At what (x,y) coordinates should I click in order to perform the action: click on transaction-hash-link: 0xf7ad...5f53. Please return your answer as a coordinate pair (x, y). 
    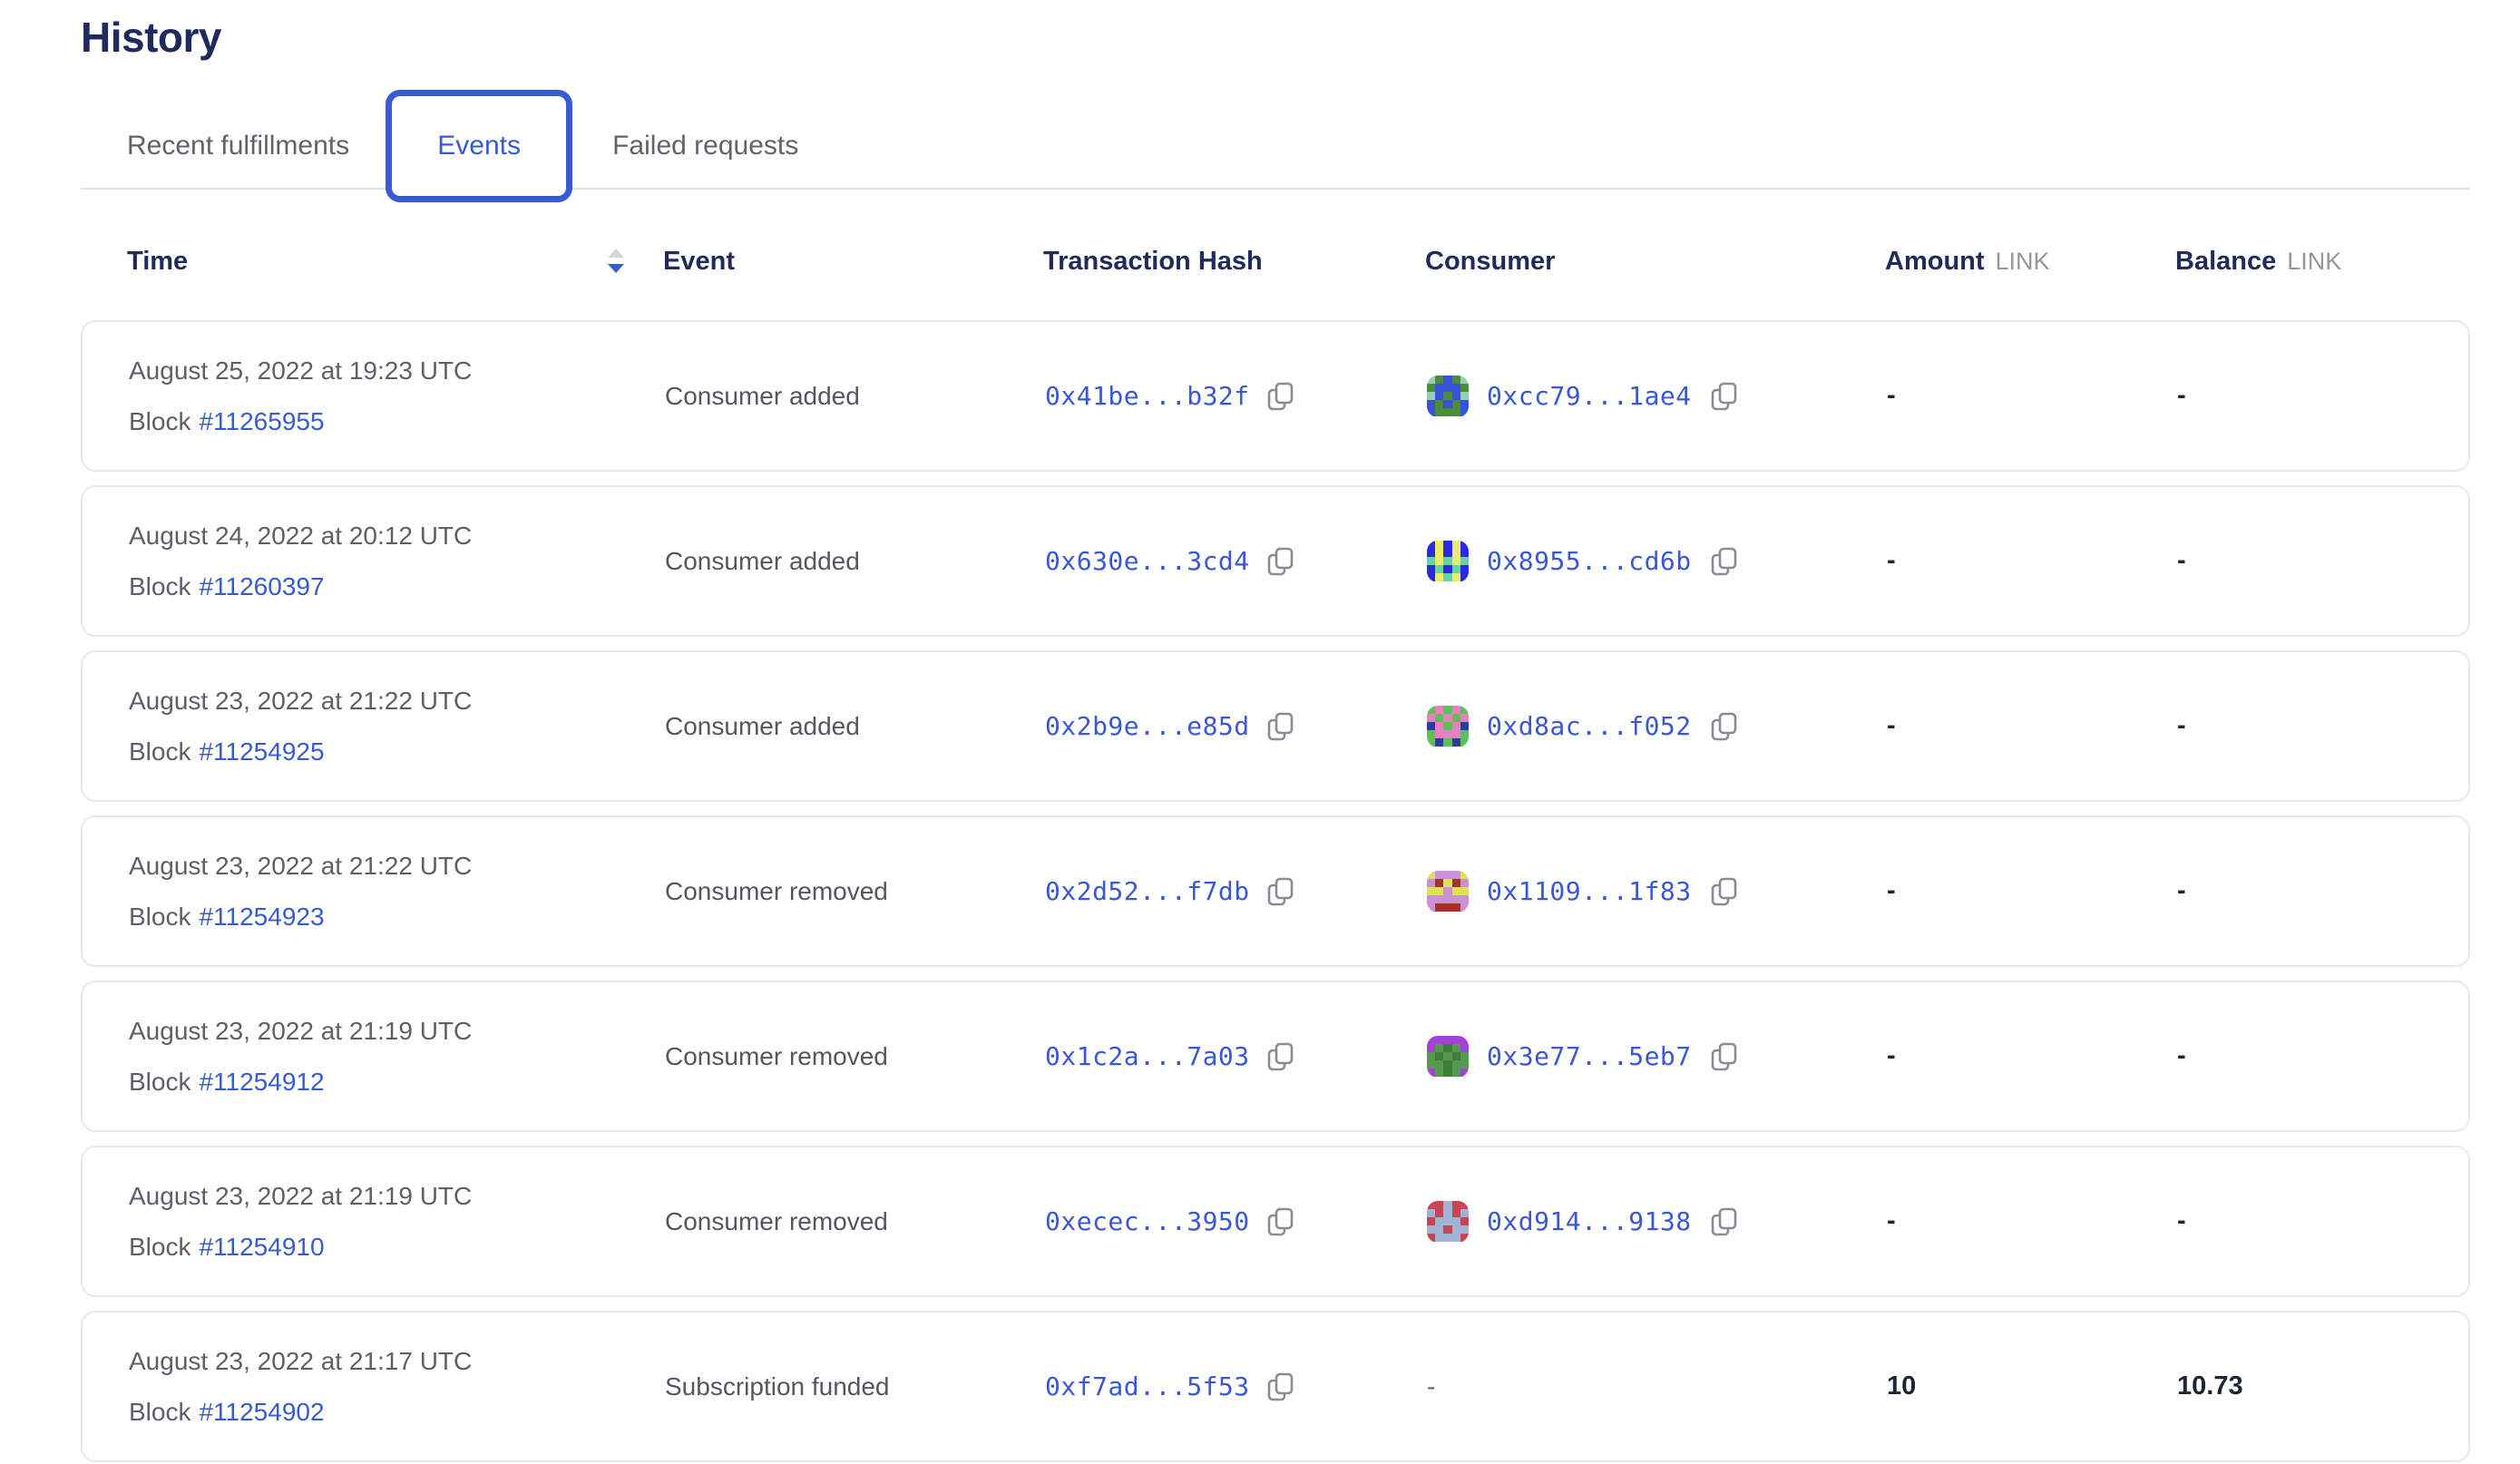
    Looking at the image, I should click on (1147, 1386).